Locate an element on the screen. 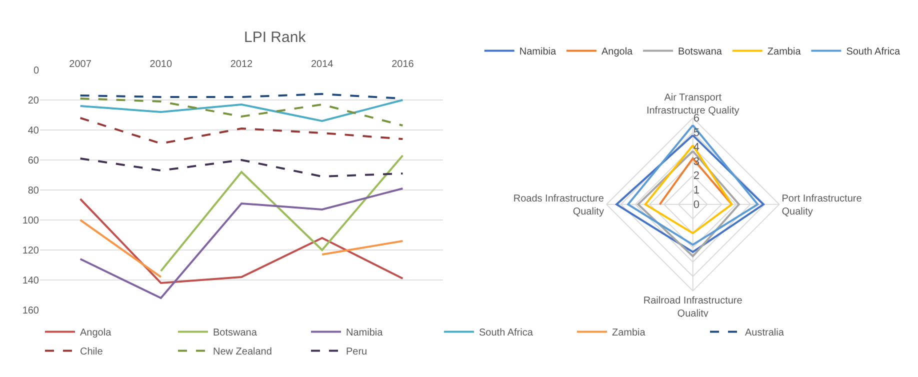 Image resolution: width=918 pixels, height=377 pixels. chart-title: LPI Rank is located at coordinates (275, 37).